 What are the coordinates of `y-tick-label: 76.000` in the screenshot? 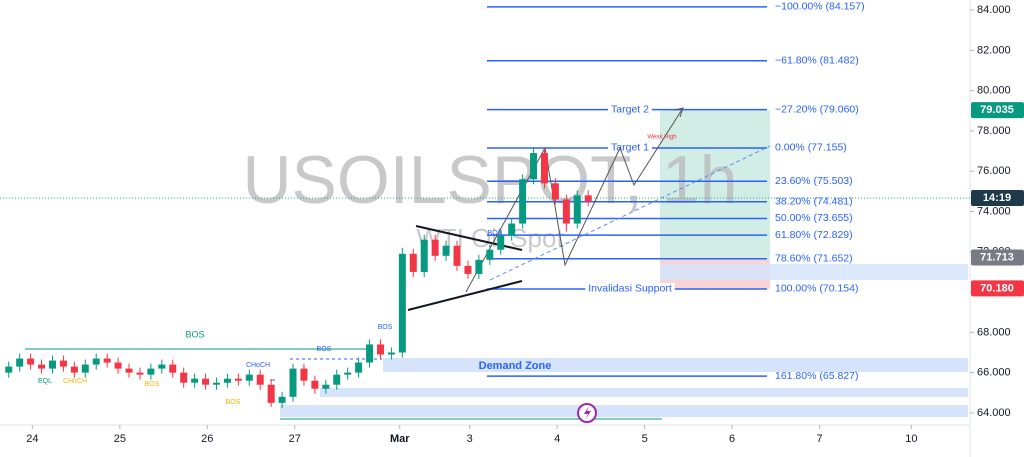 It's located at (994, 171).